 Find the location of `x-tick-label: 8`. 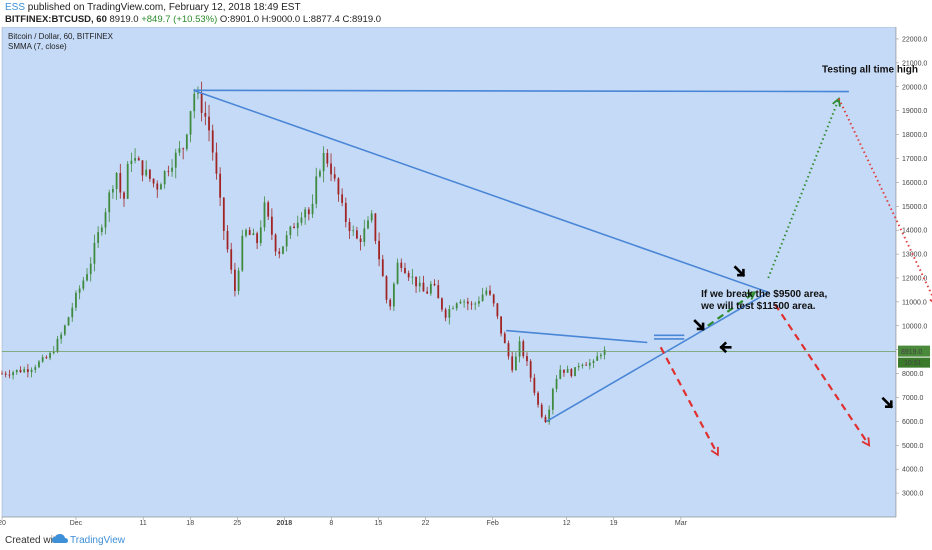

x-tick-label: 8 is located at coordinates (331, 523).